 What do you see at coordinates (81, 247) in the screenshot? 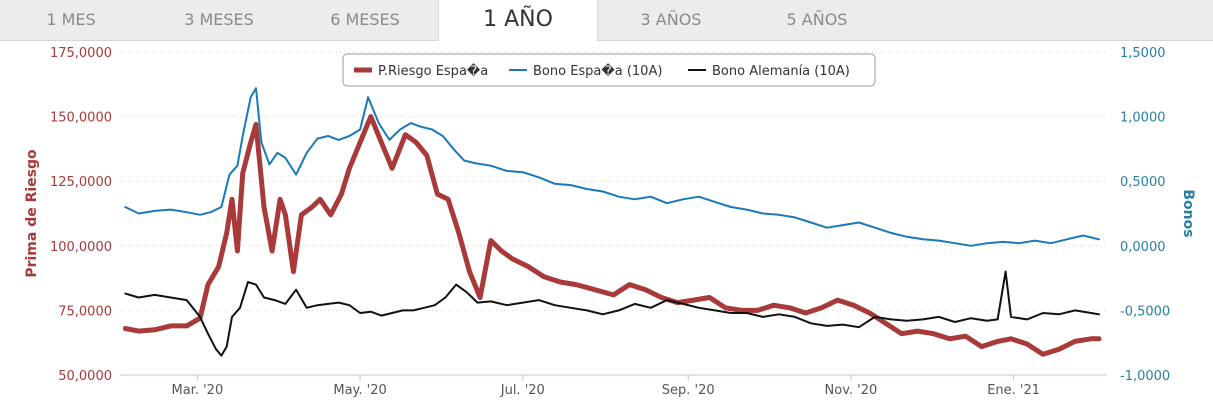
I see `left-tick-label: 100,0000` at bounding box center [81, 247].